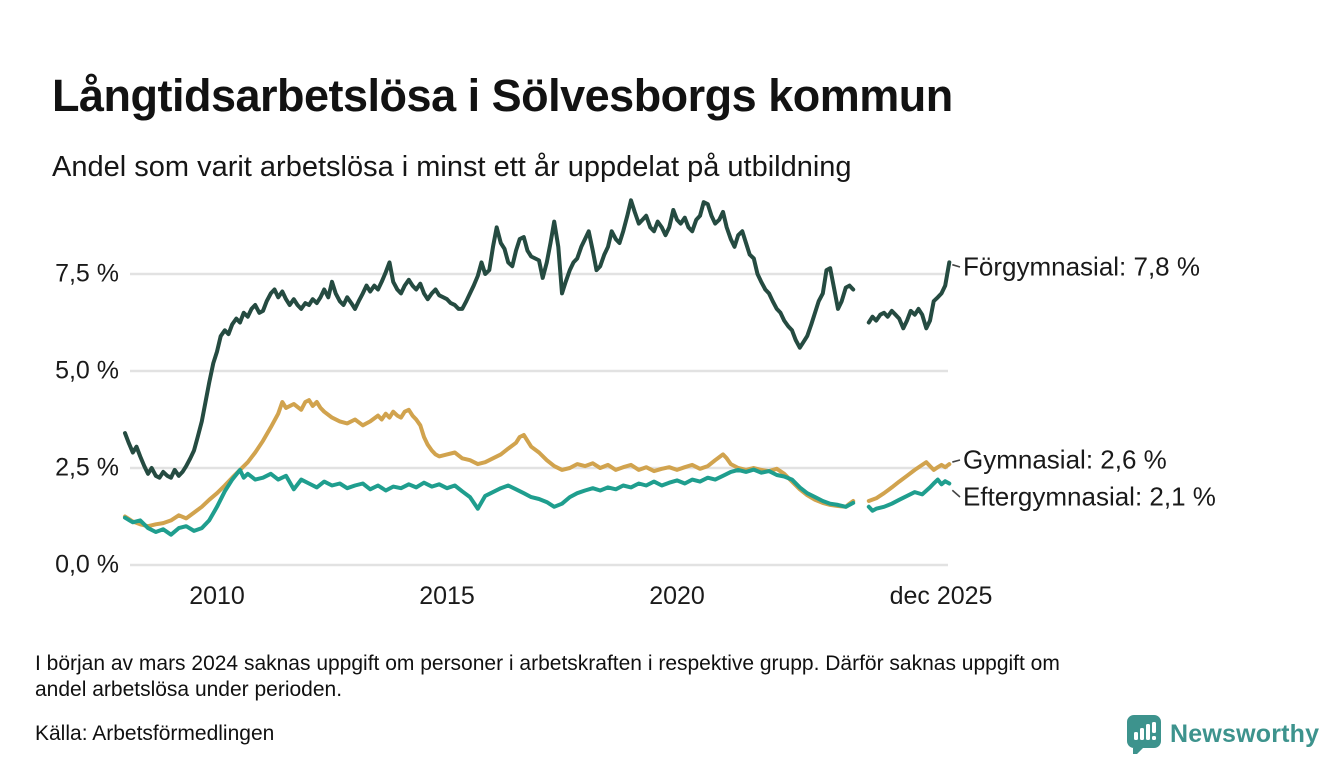  What do you see at coordinates (956, 380) in the screenshot?
I see `label-connectors` at bounding box center [956, 380].